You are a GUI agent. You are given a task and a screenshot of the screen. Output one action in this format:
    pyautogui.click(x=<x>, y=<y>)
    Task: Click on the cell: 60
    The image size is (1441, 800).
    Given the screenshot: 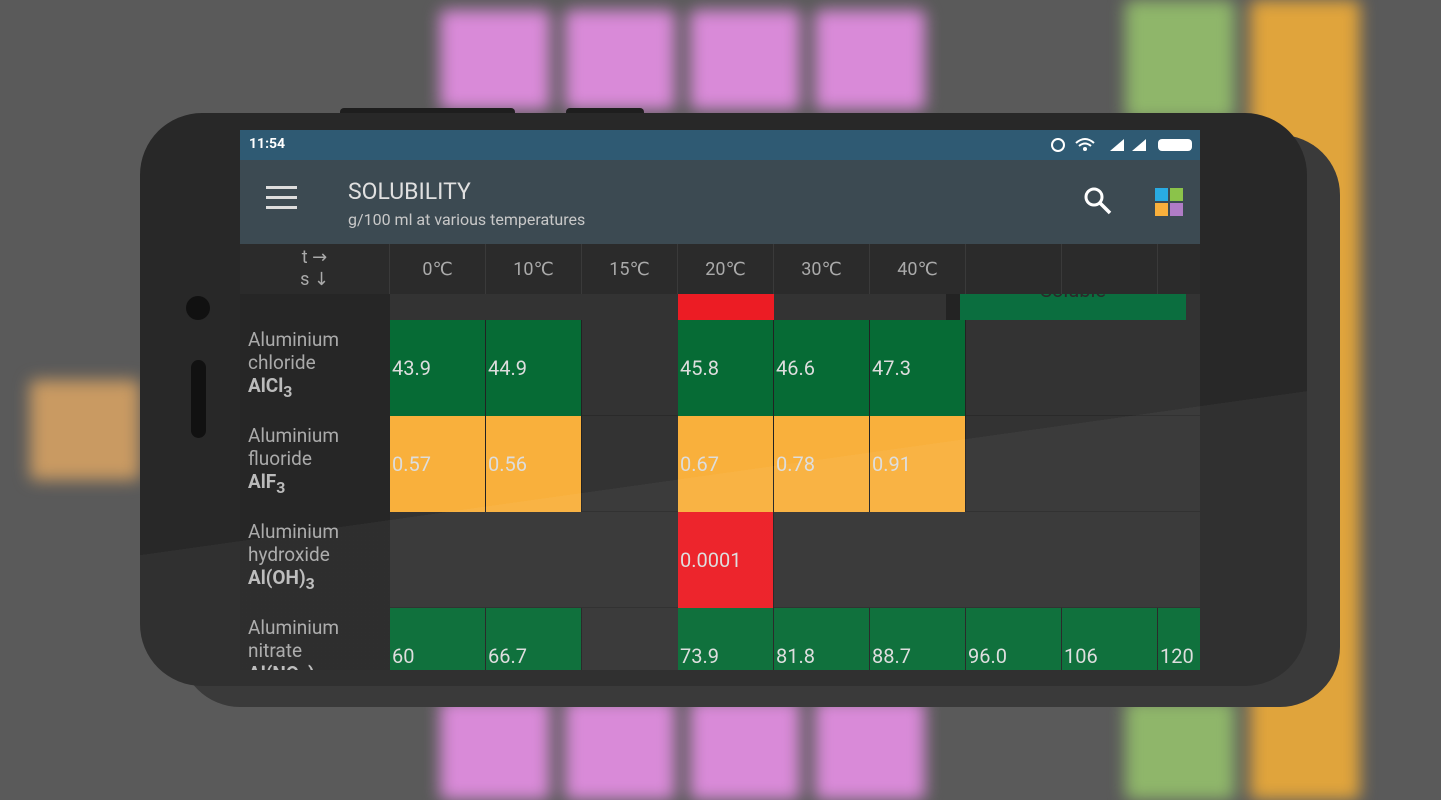 What is the action you would take?
    pyautogui.click(x=438, y=639)
    